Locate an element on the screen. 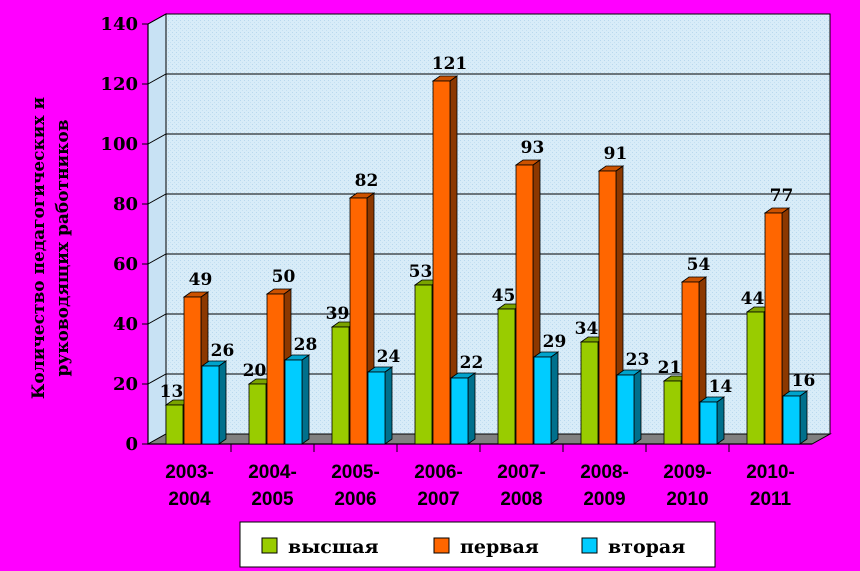 The height and width of the screenshot is (571, 860). y-axis-title-line: Количество педагогических и is located at coordinates (39, 248).